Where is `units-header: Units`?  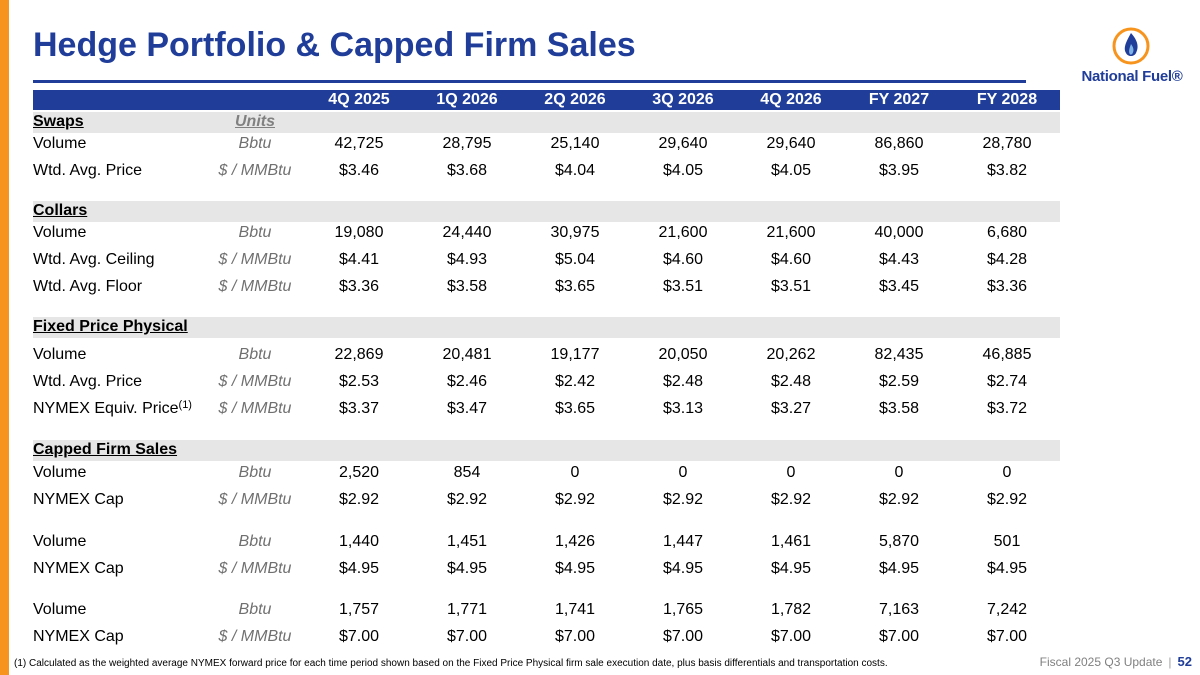
units-header: Units is located at coordinates (255, 121).